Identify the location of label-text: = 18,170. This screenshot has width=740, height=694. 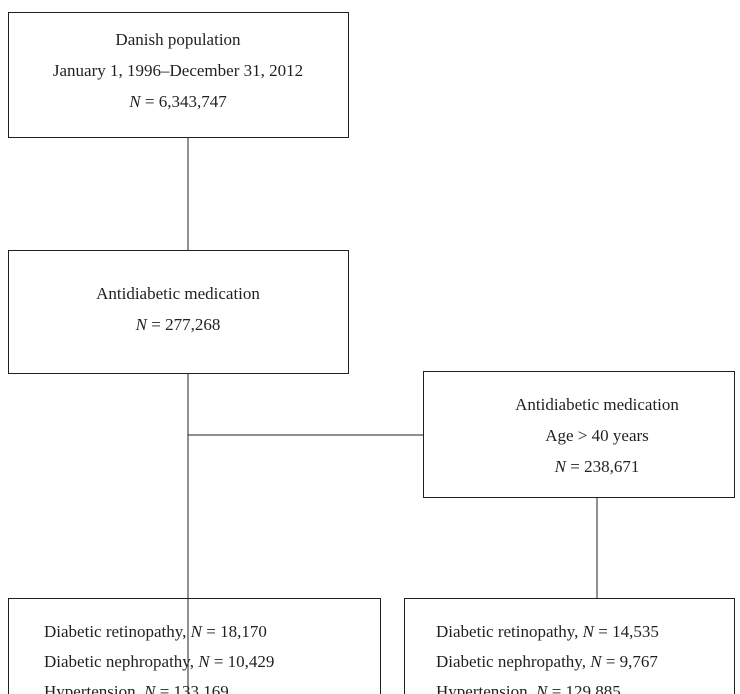
(234, 631).